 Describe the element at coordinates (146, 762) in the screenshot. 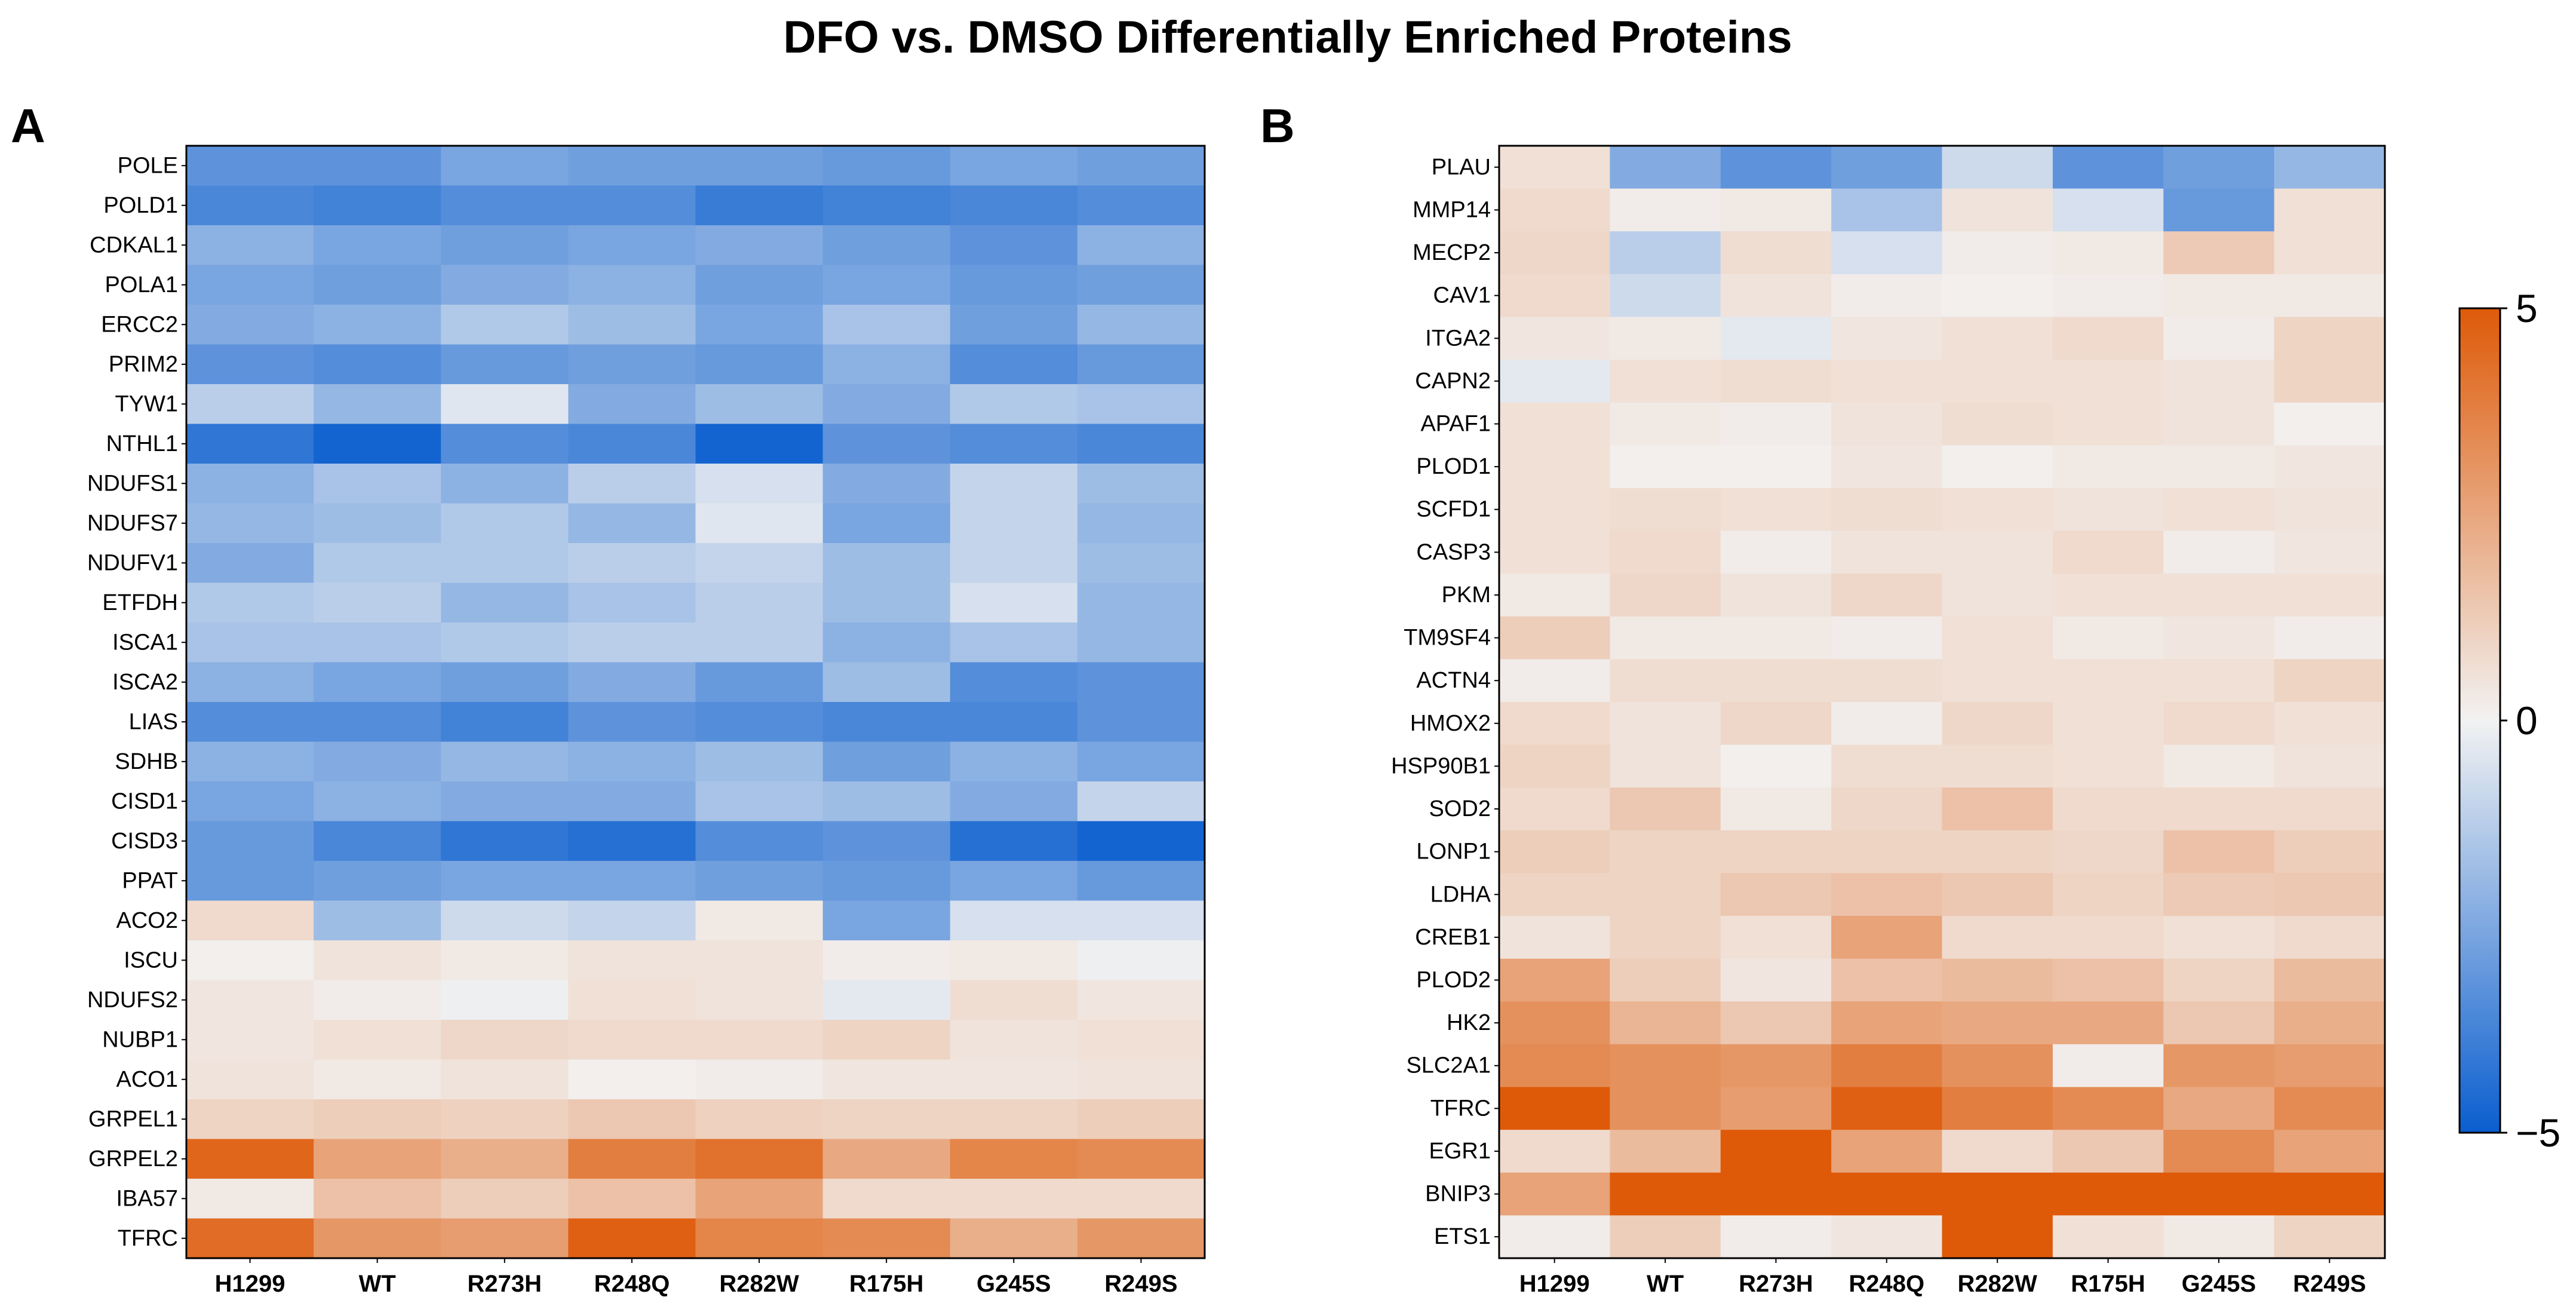

I see `heatmap-a-row-label: SDHB` at that location.